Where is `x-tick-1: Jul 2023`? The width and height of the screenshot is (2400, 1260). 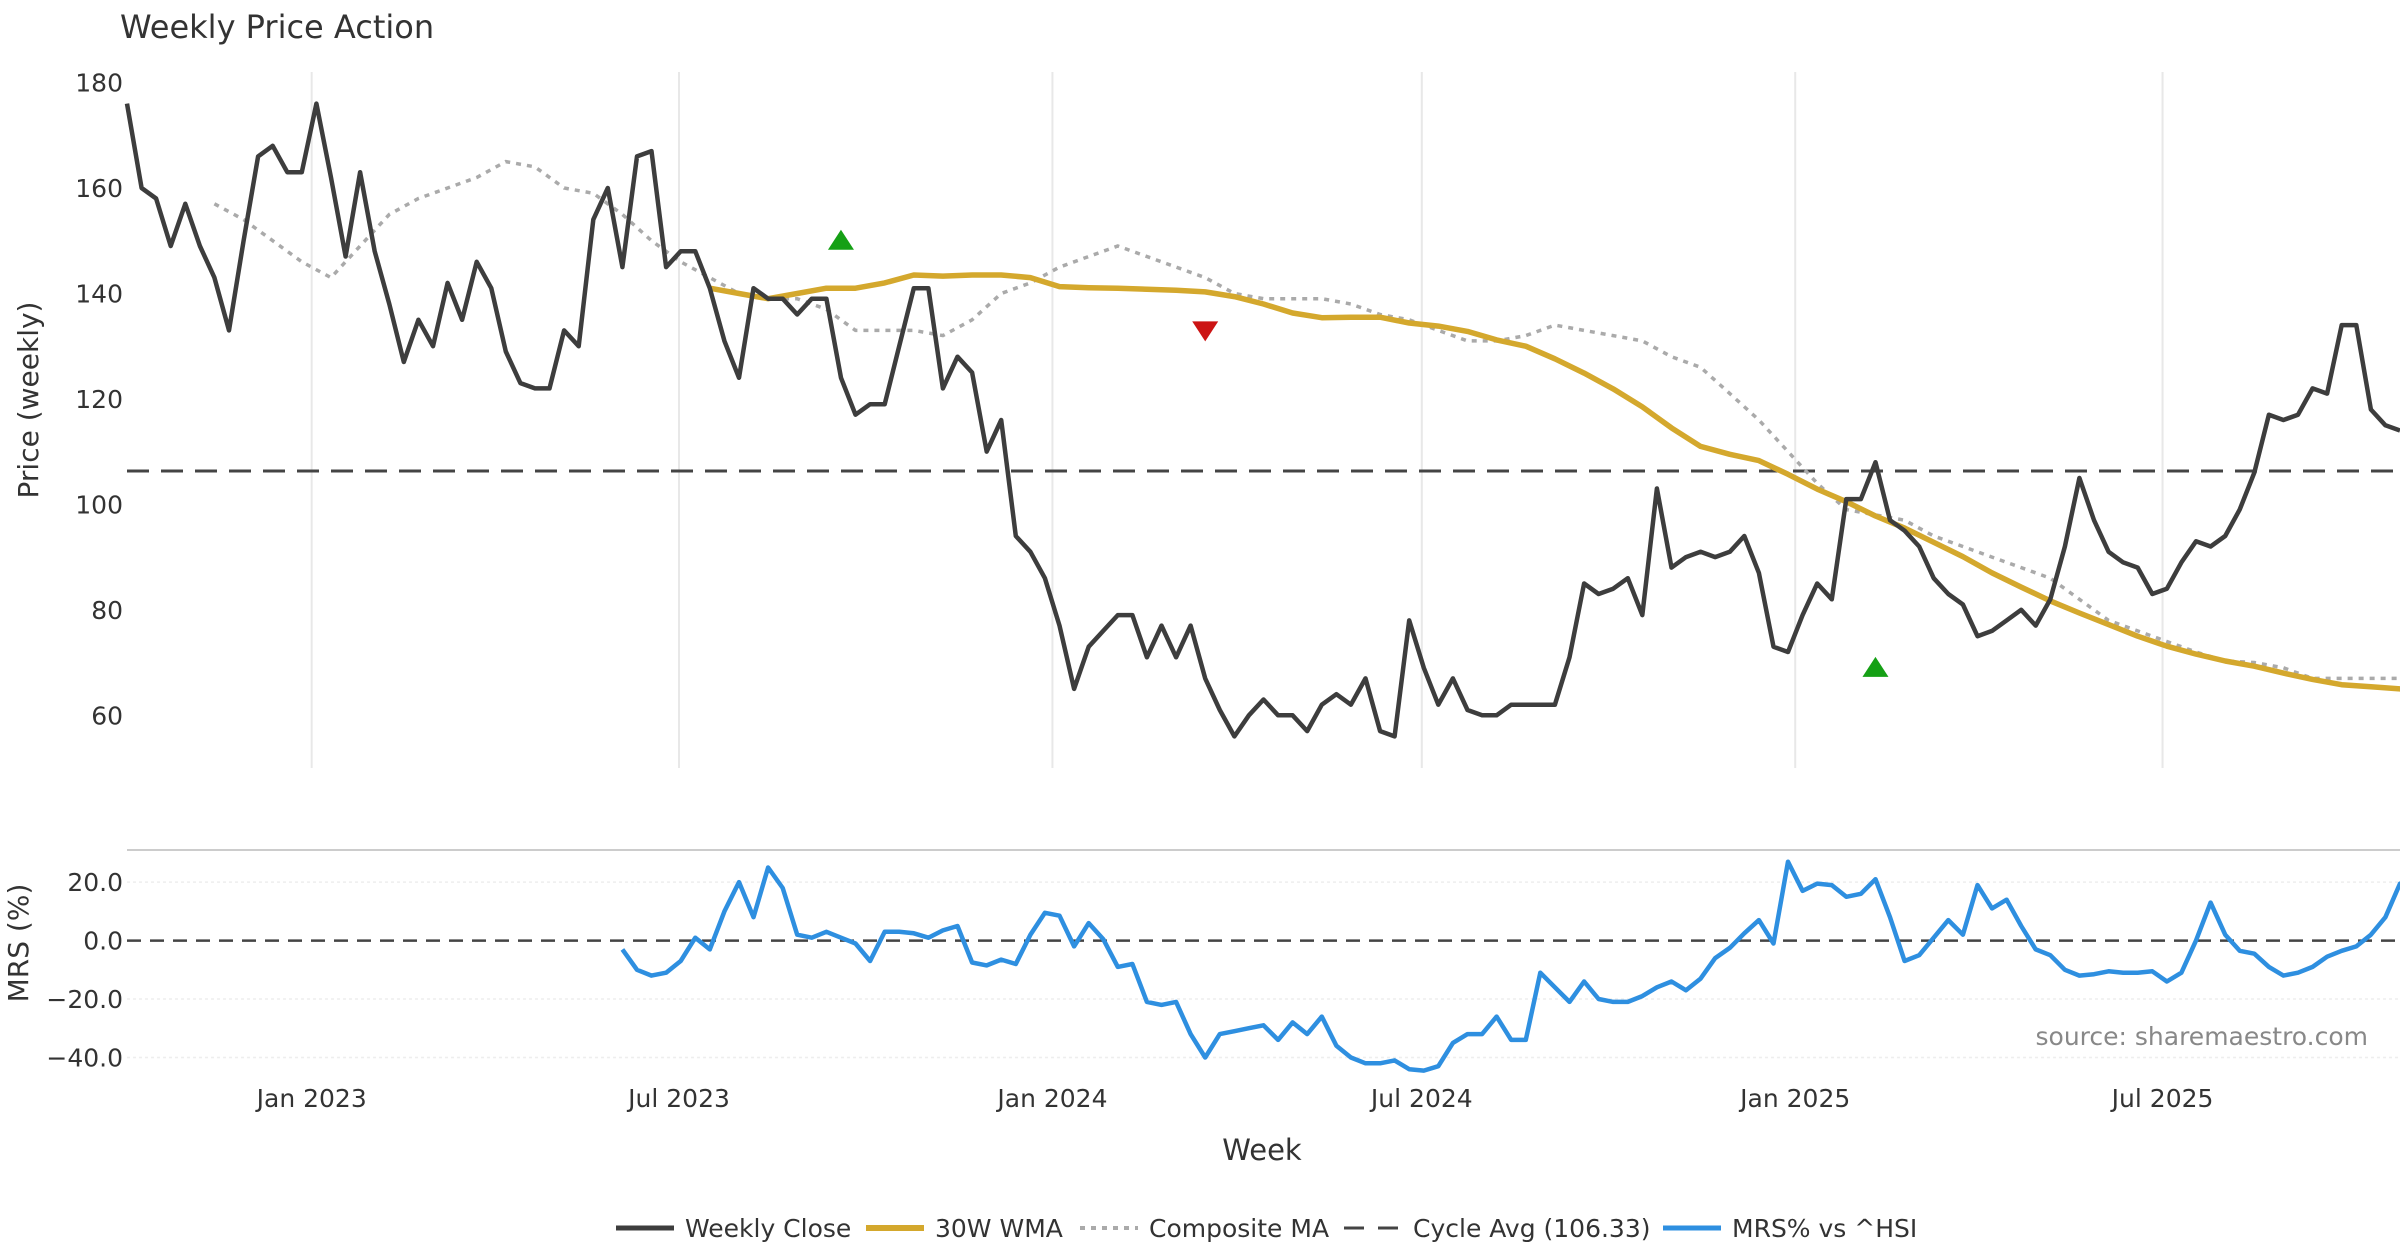
x-tick-1: Jul 2023 is located at coordinates (678, 1098).